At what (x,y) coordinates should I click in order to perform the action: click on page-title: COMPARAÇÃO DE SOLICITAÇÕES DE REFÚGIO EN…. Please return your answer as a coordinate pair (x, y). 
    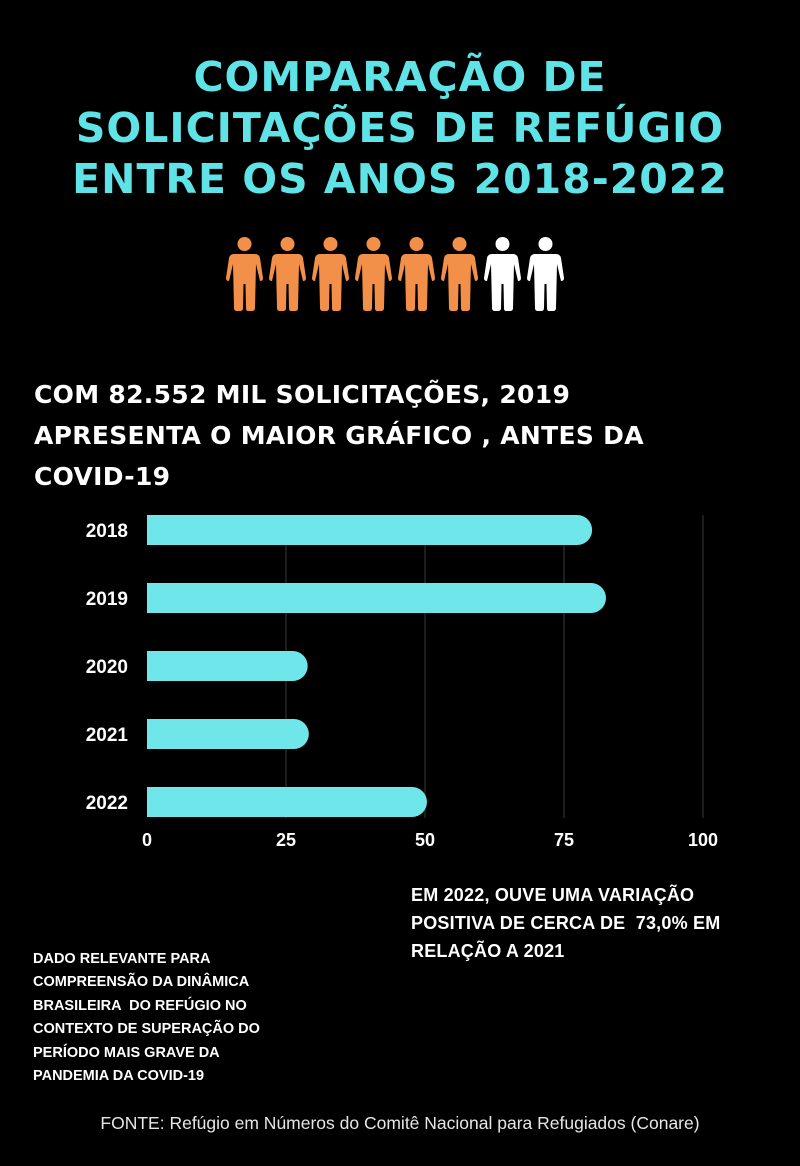
    Looking at the image, I should click on (400, 128).